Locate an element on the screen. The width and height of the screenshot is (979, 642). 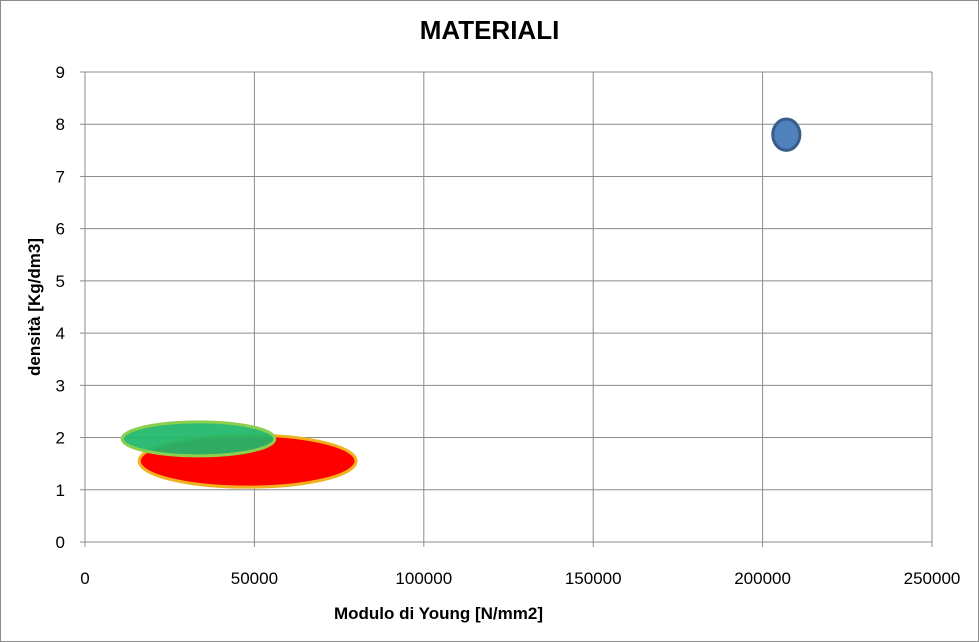
y-tick-label: 8 is located at coordinates (60, 124).